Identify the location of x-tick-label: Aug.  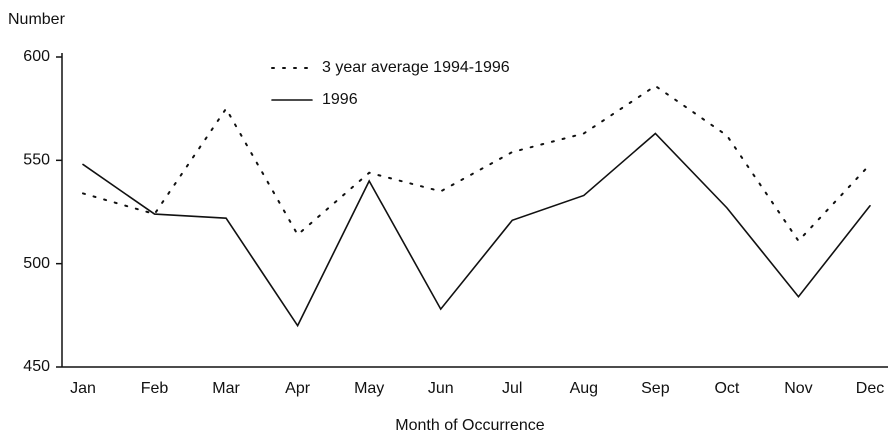
(584, 388).